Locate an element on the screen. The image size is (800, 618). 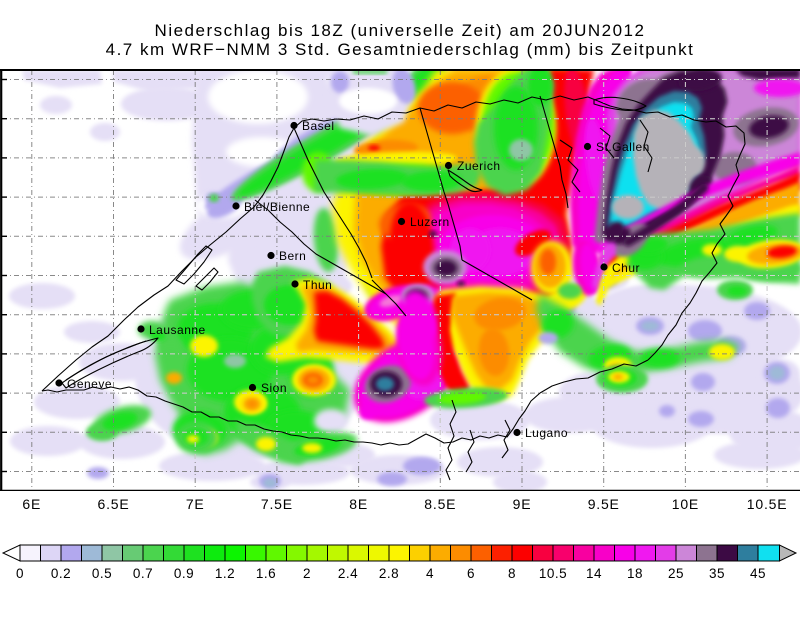
svg-text: Luzern is located at coordinates (430, 222).